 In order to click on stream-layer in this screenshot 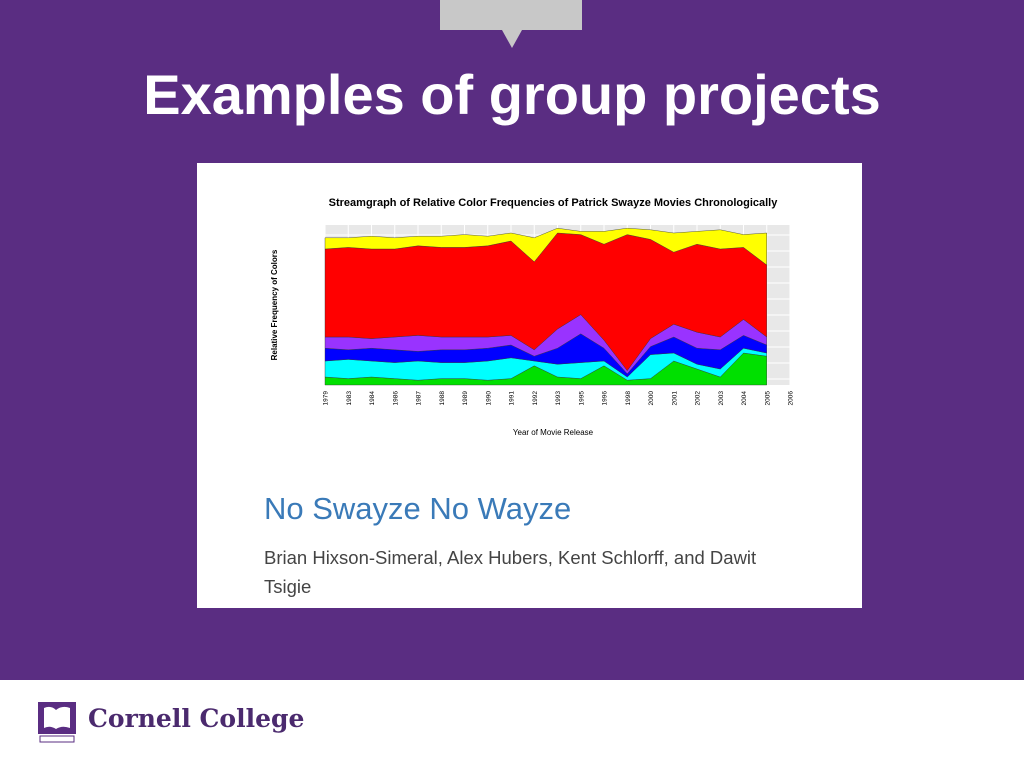, I will do `click(545, 246)`.